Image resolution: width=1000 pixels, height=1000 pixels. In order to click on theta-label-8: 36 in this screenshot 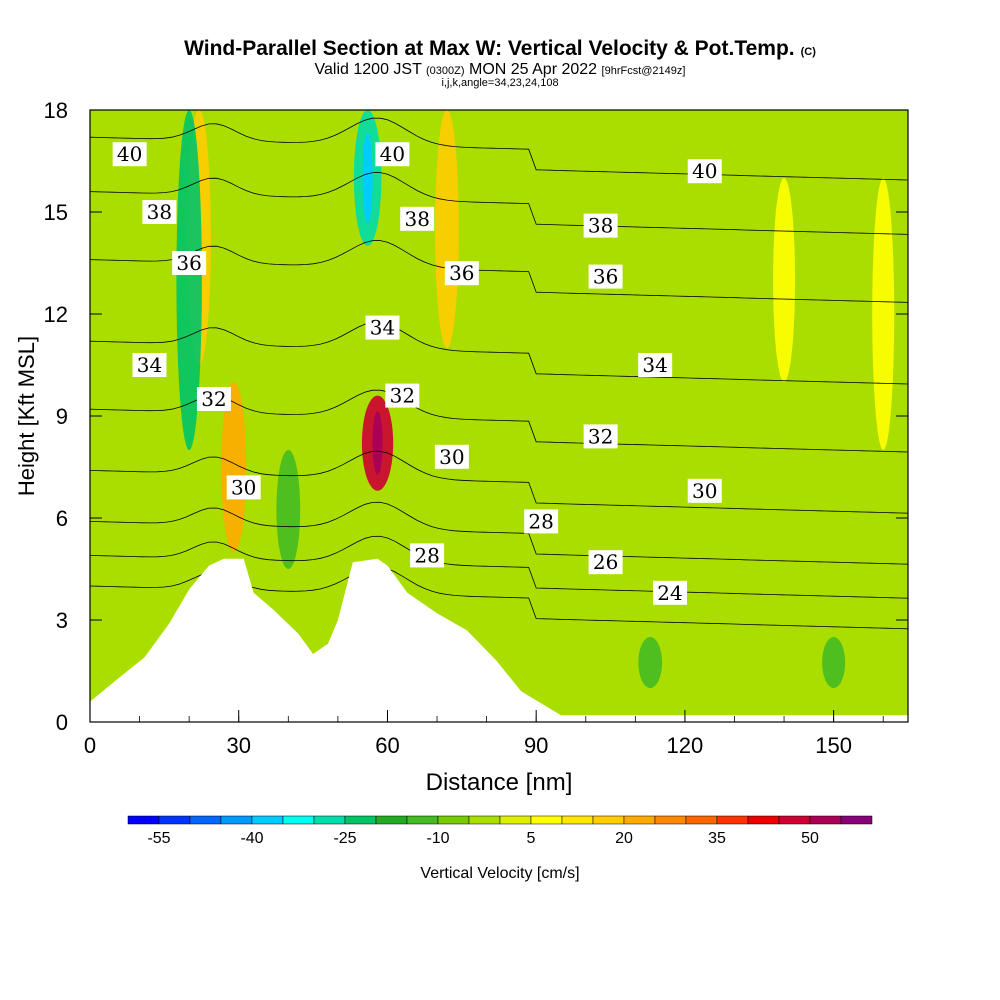, I will do `click(605, 276)`.